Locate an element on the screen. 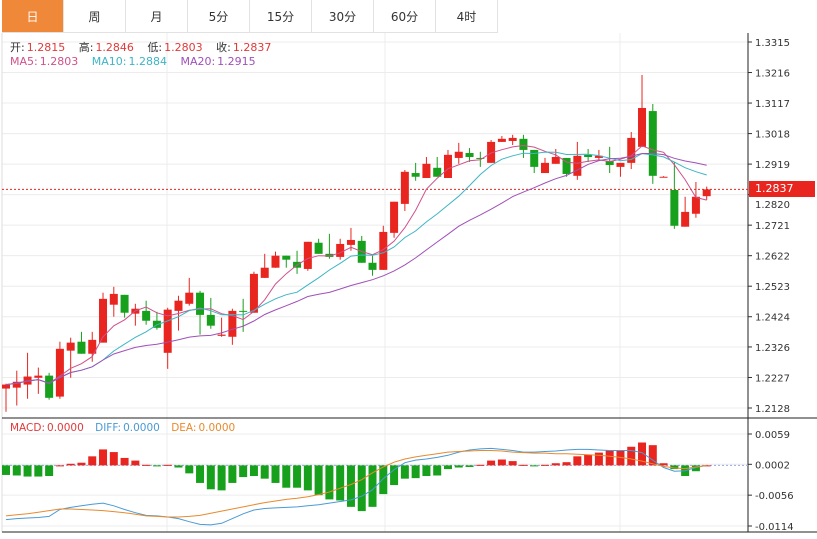 This screenshot has height=539, width=817. low-value: 1.2803 is located at coordinates (183, 47).